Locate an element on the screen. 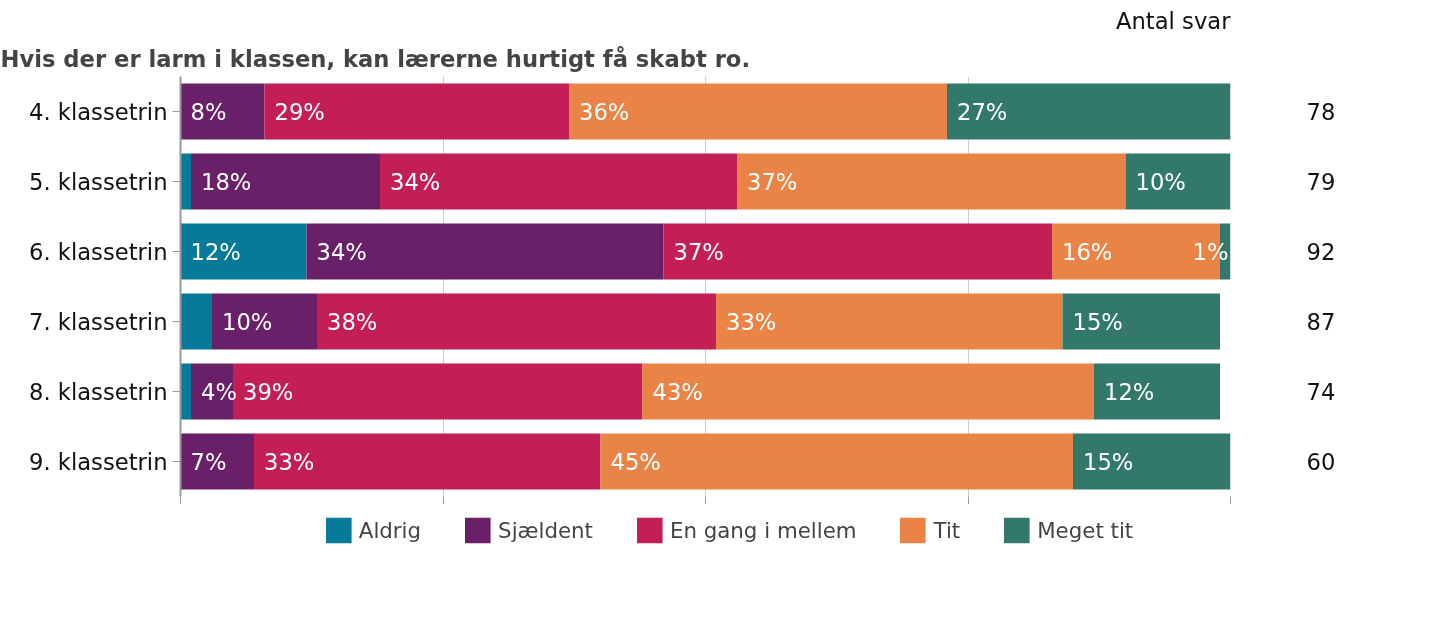 The height and width of the screenshot is (642, 1429). y-tick-label: 6. klassetrin is located at coordinates (98, 251).